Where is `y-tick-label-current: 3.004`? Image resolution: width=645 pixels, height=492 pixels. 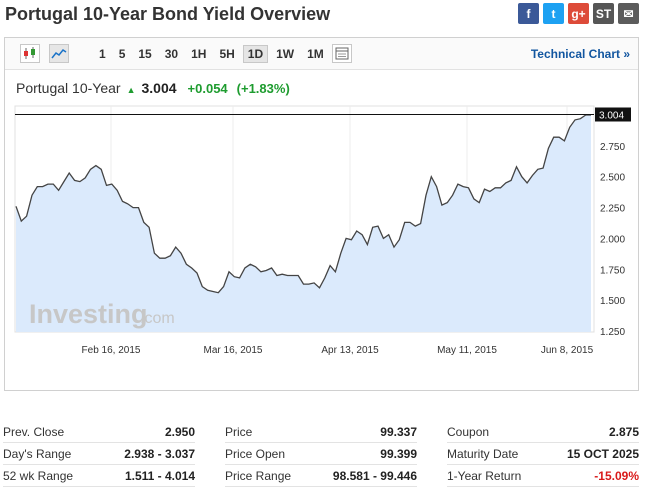
y-tick-label-current: 3.004 is located at coordinates (611, 116).